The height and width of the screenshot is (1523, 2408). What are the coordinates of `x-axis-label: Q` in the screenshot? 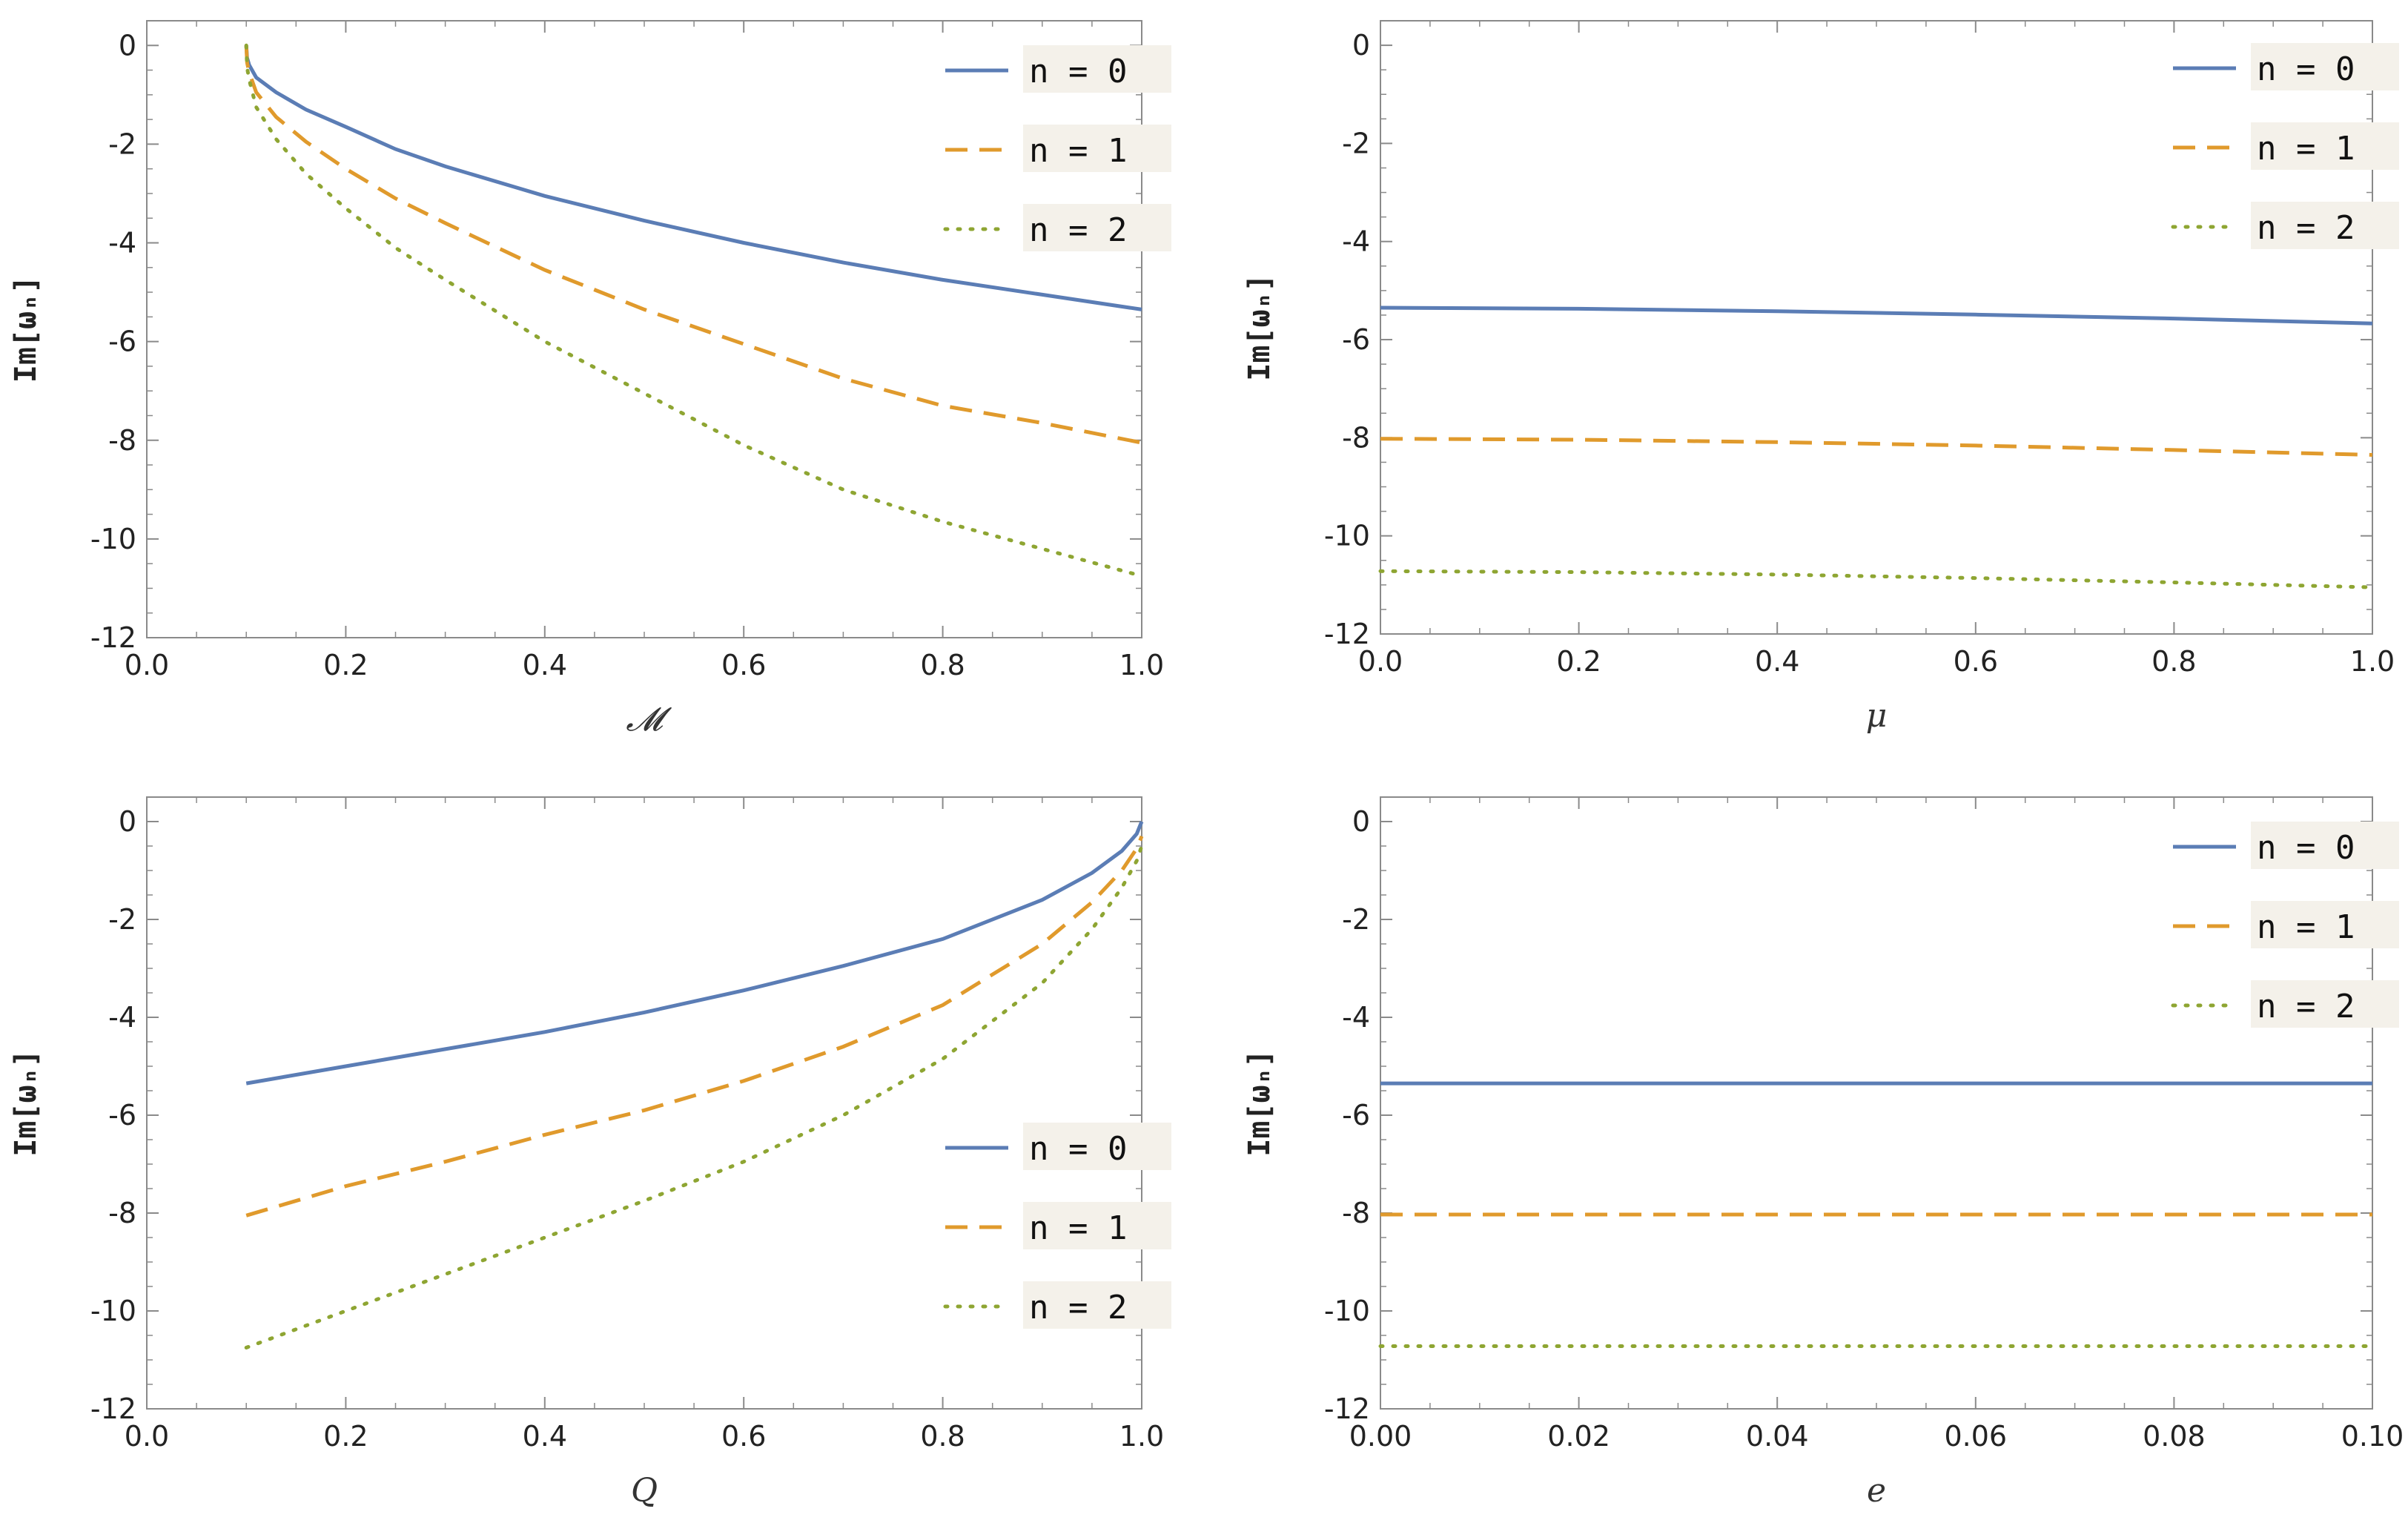 It's located at (644, 1491).